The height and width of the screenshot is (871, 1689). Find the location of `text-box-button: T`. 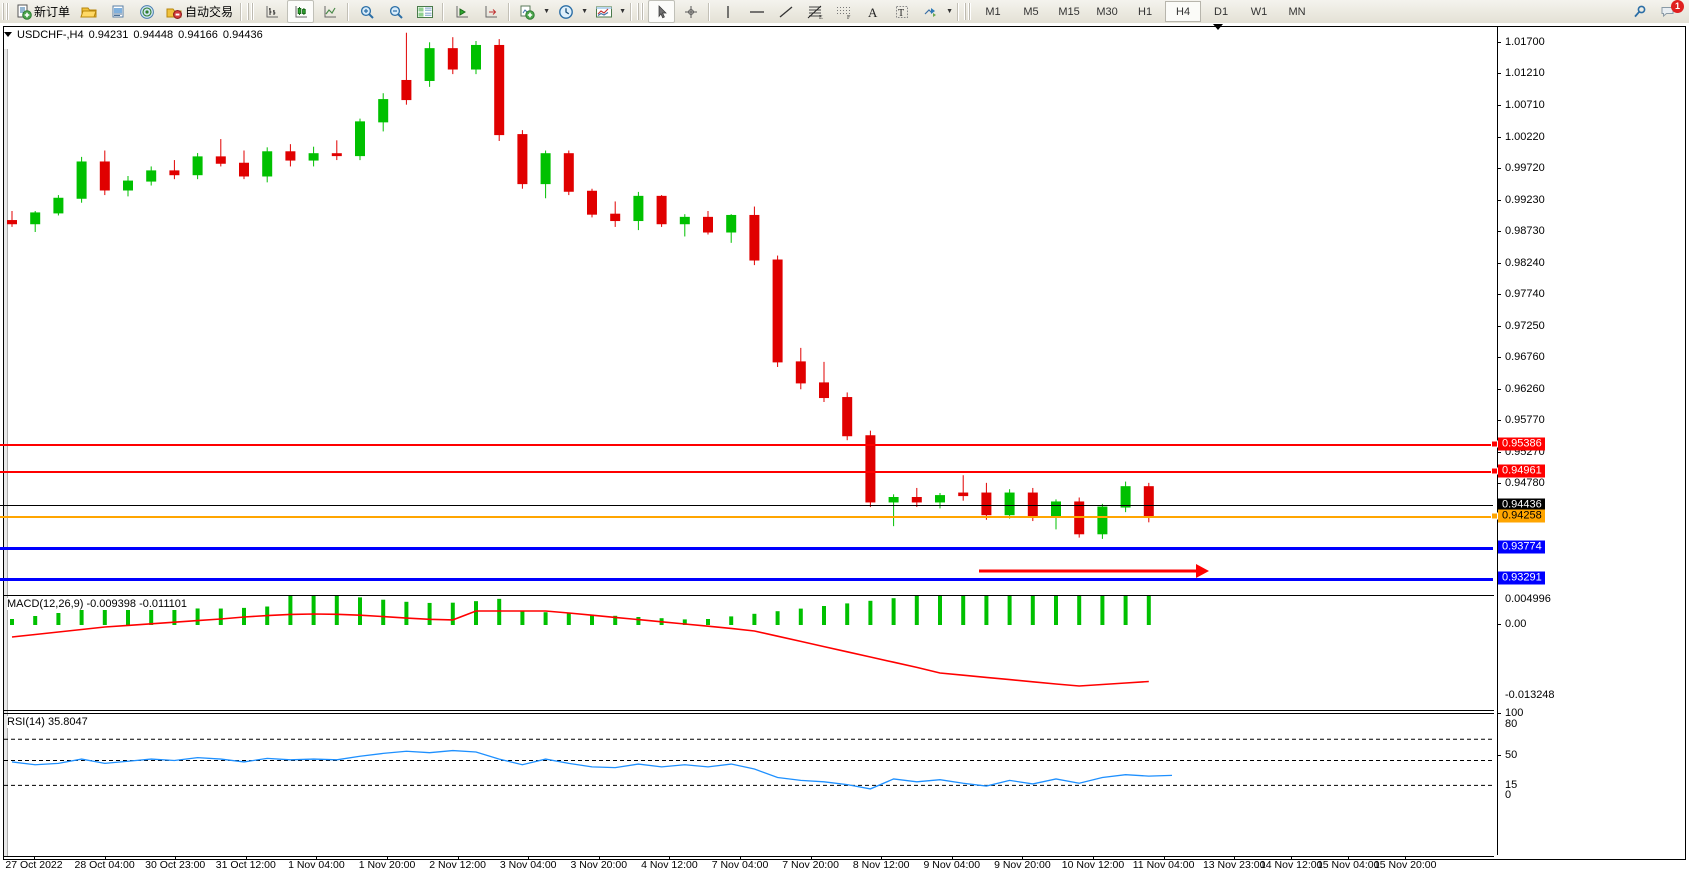

text-box-button: T is located at coordinates (901, 11).